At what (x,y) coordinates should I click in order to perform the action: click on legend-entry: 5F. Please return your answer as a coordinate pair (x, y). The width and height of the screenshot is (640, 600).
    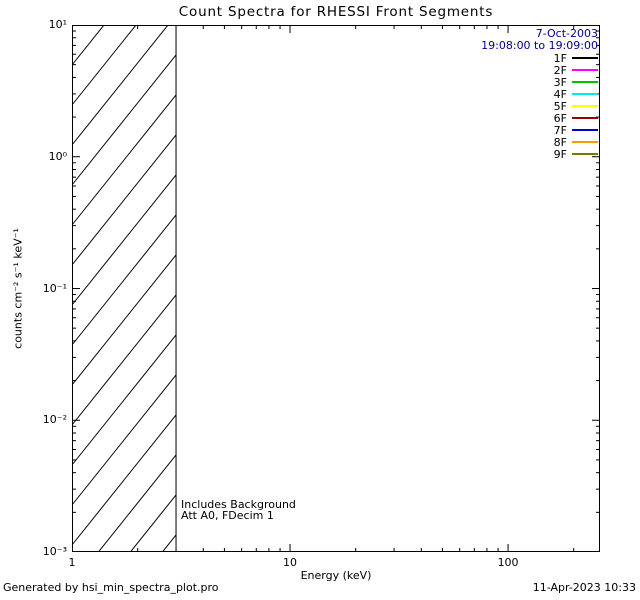
    Looking at the image, I should click on (539, 106).